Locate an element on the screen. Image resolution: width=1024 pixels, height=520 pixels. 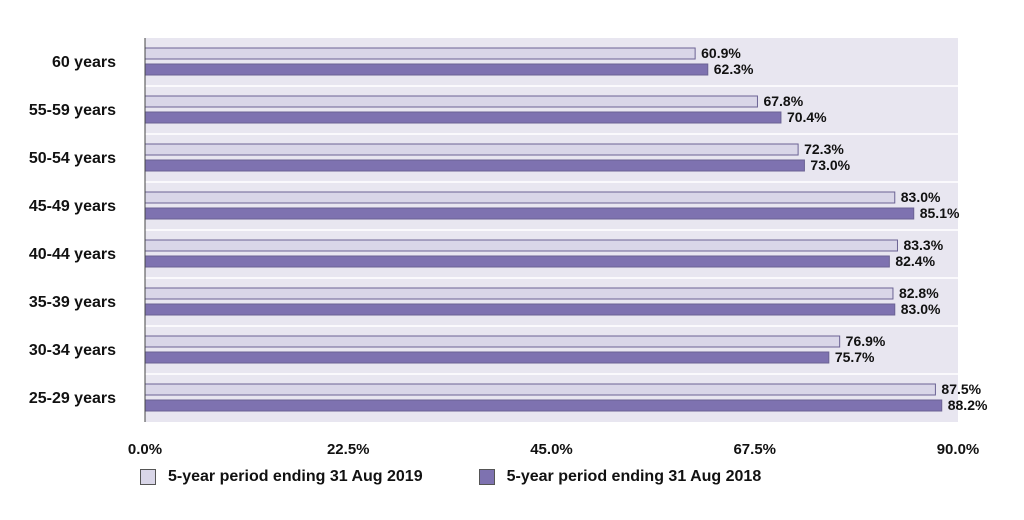
data-label: 82.4% is located at coordinates (915, 261).